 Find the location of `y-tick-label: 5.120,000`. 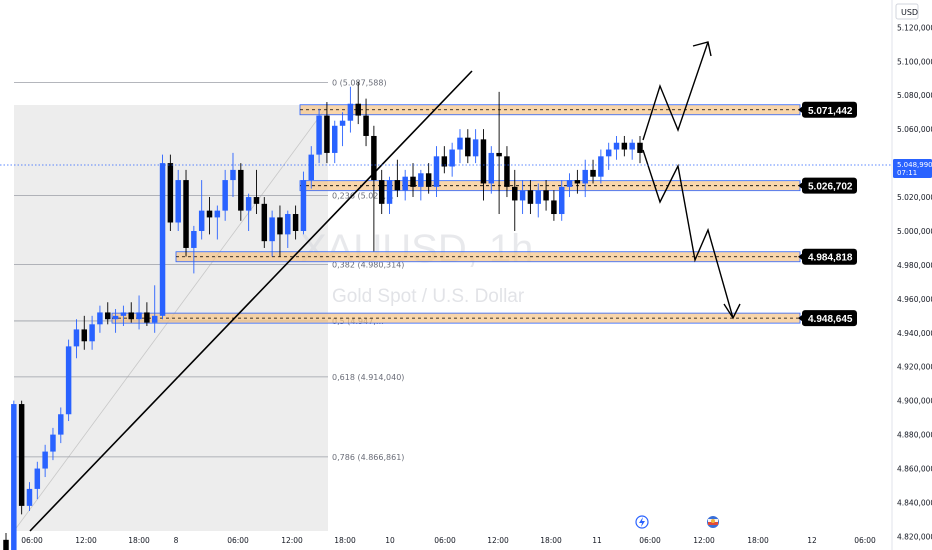

y-tick-label: 5.120,000 is located at coordinates (914, 27).